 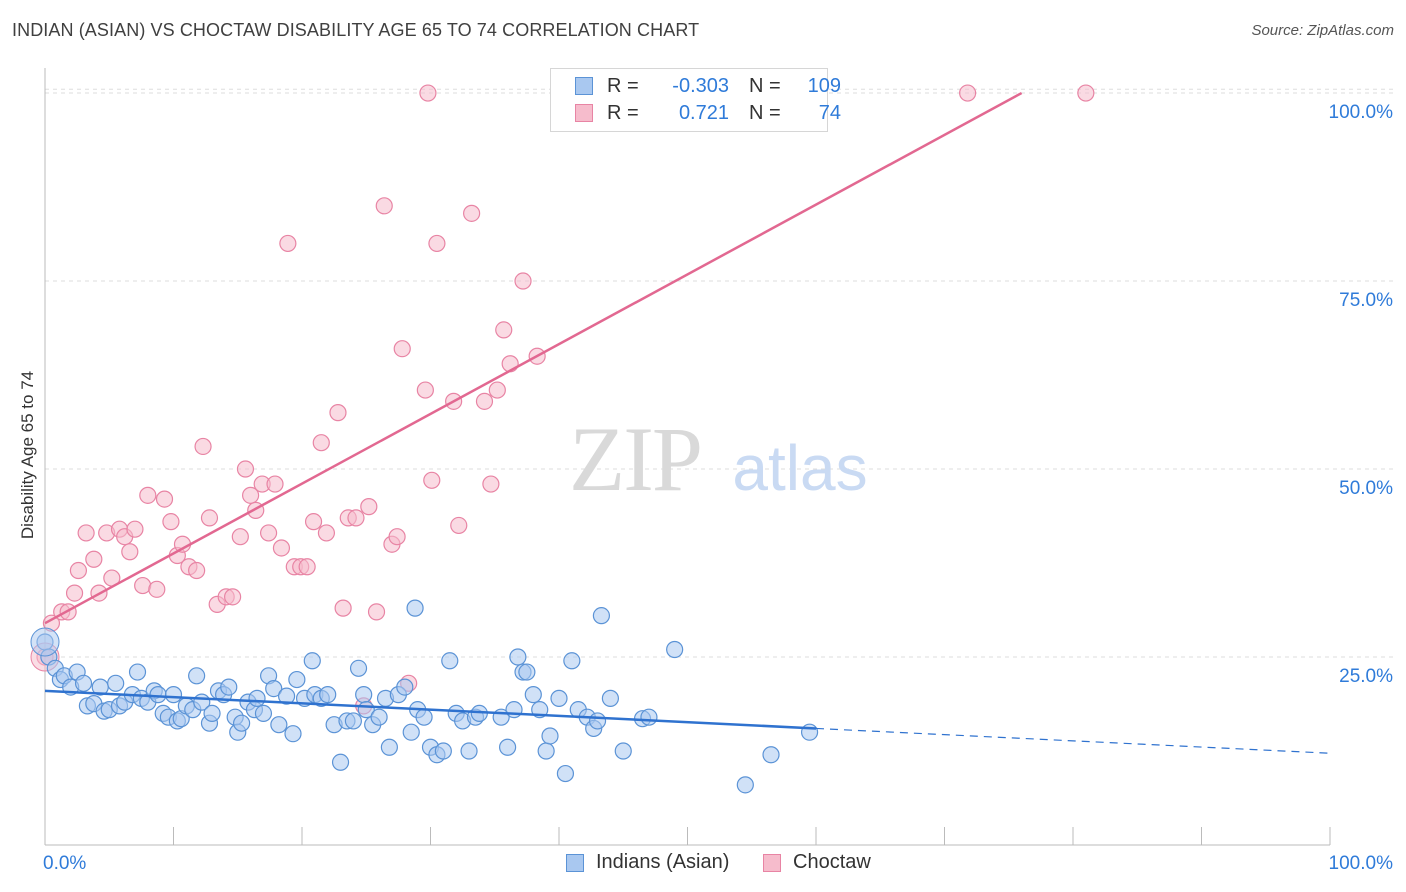 What do you see at coordinates (27, 455) in the screenshot?
I see `y-axis-label: Disability Age 65 to 74` at bounding box center [27, 455].